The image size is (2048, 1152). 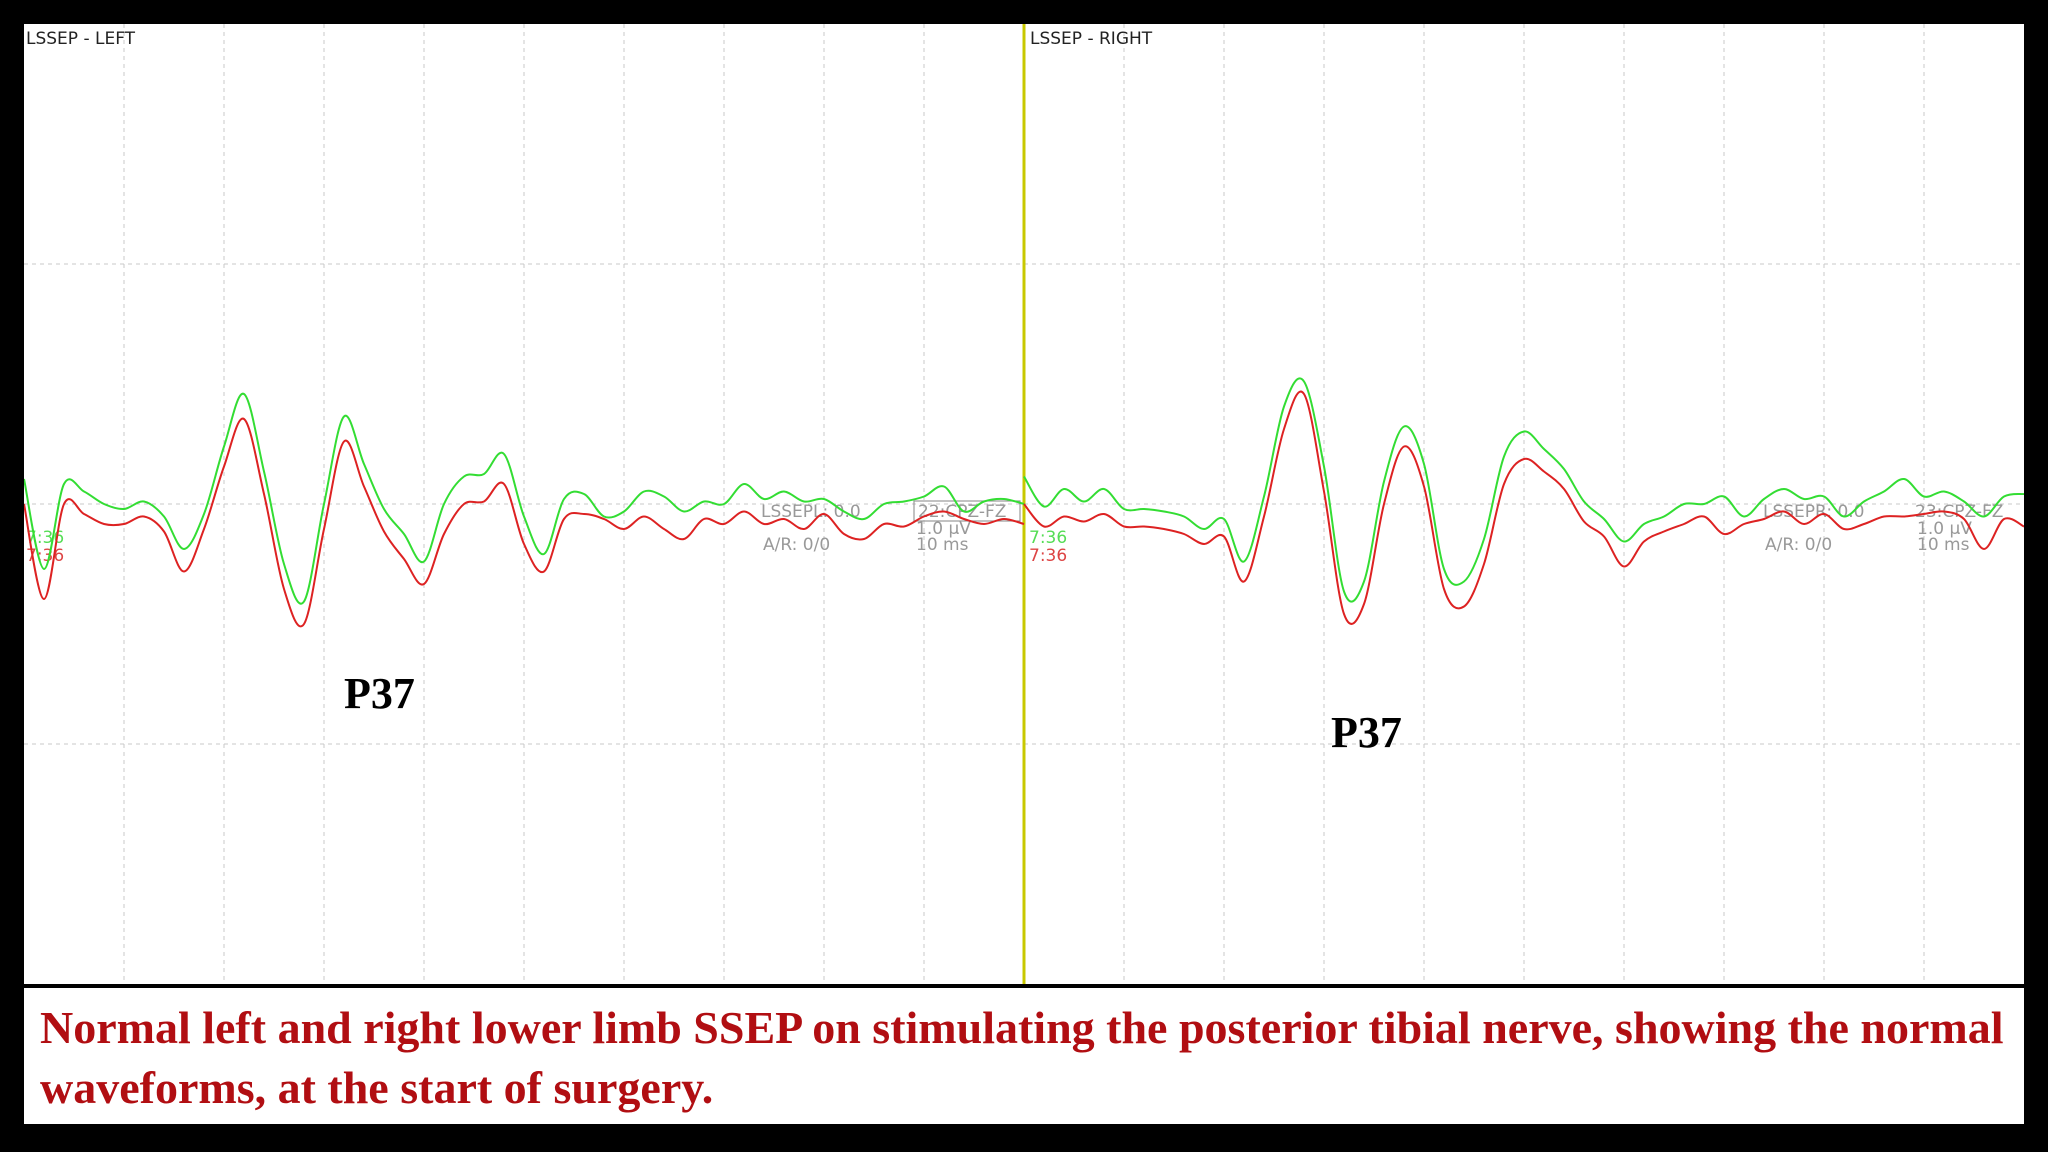 What do you see at coordinates (796, 545) in the screenshot?
I see `ar-label-left: A/R: 0/0` at bounding box center [796, 545].